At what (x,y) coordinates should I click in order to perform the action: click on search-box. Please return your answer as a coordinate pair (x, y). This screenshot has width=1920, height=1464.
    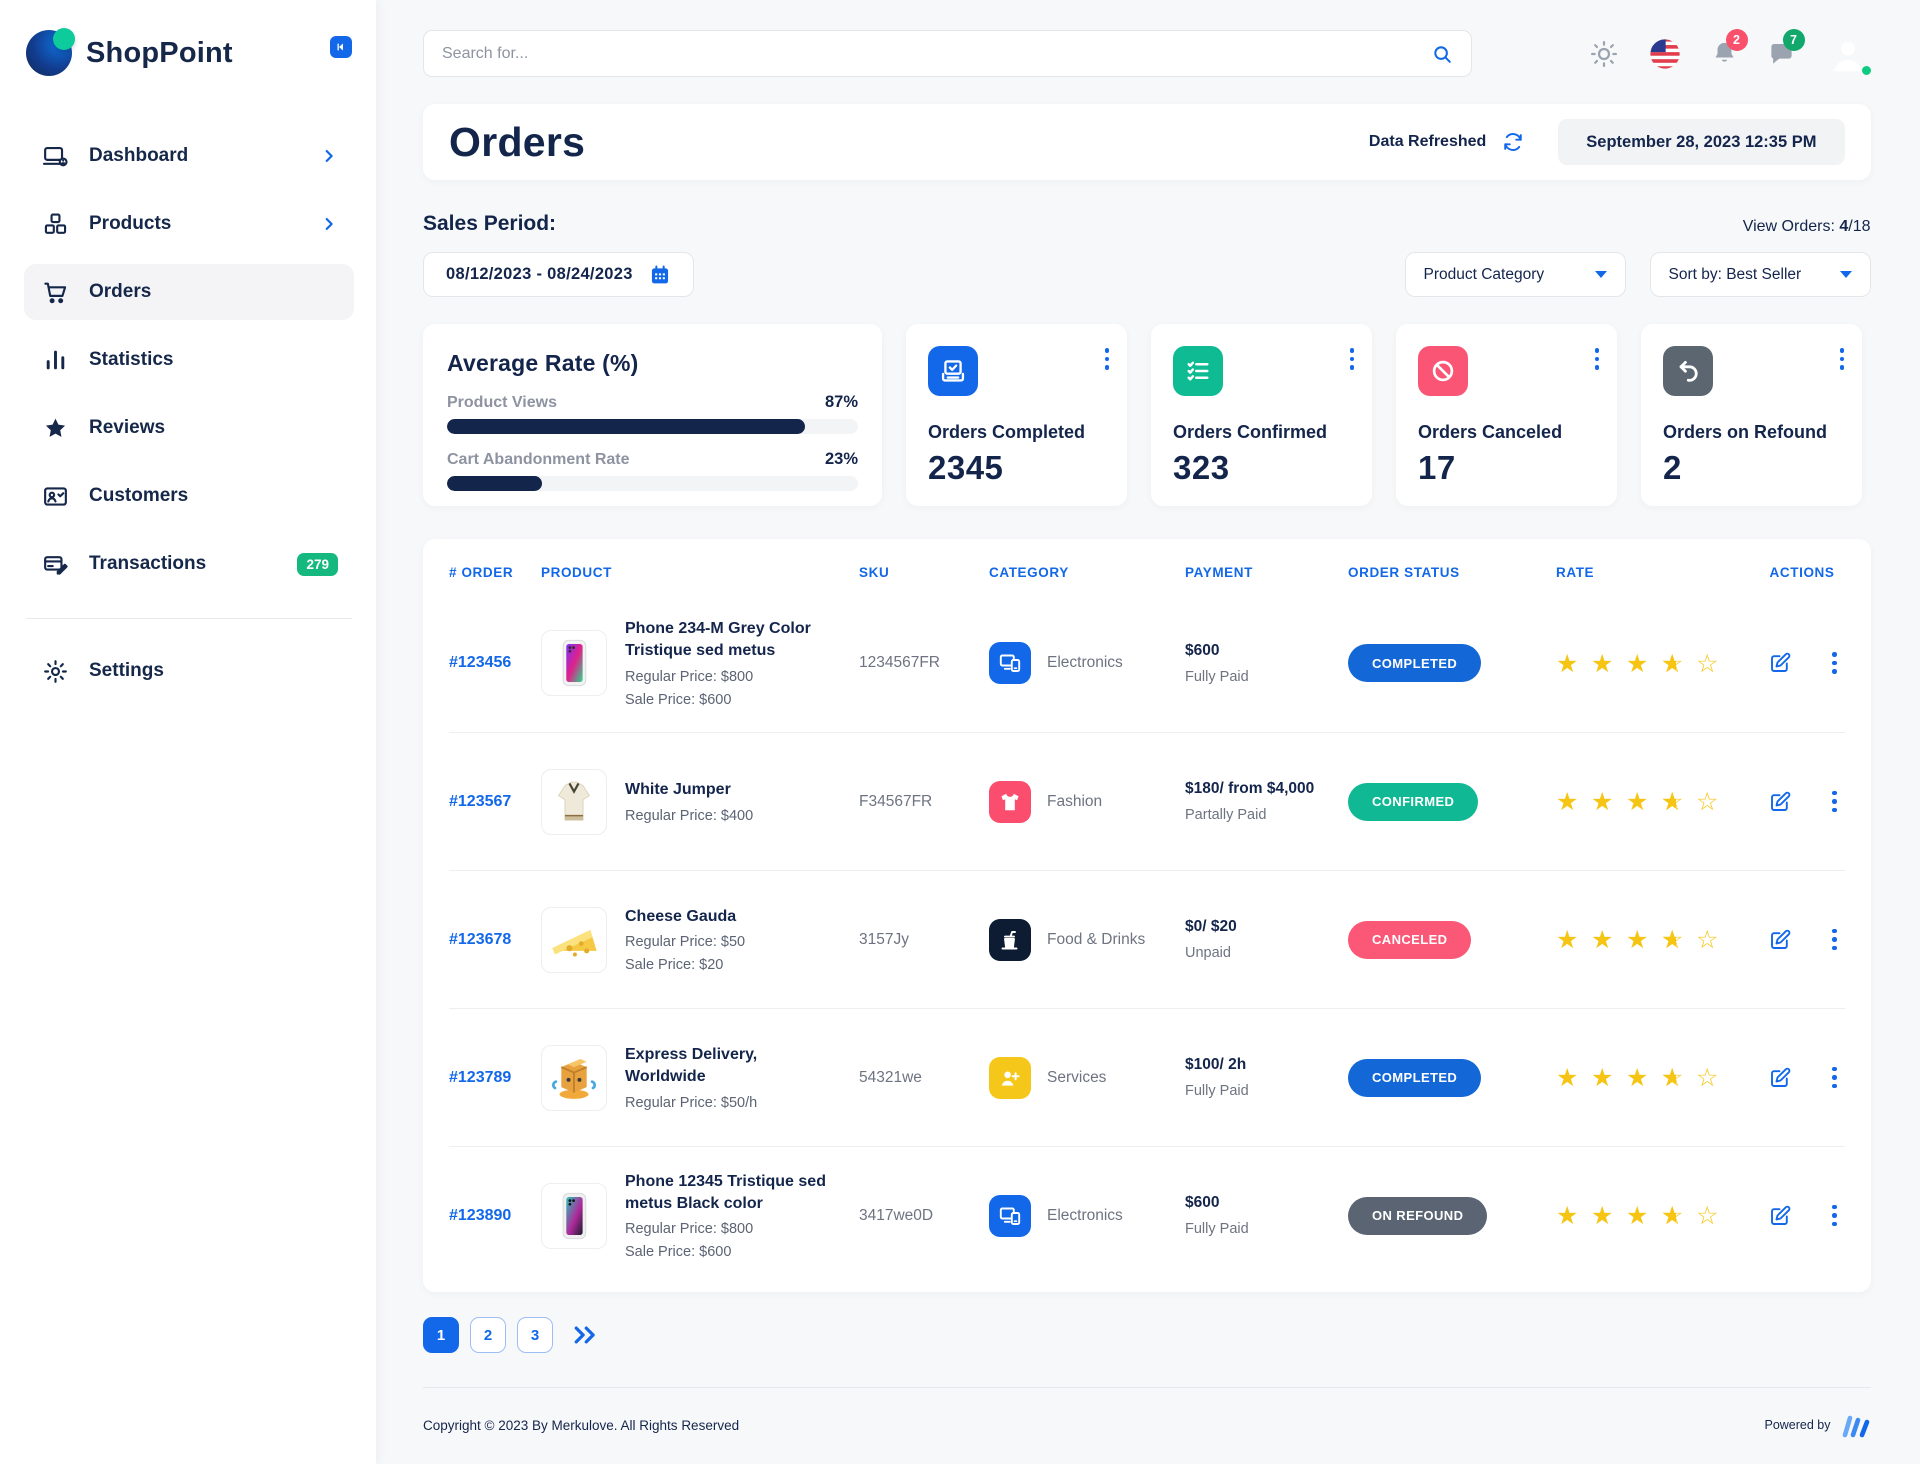
    Looking at the image, I should click on (947, 53).